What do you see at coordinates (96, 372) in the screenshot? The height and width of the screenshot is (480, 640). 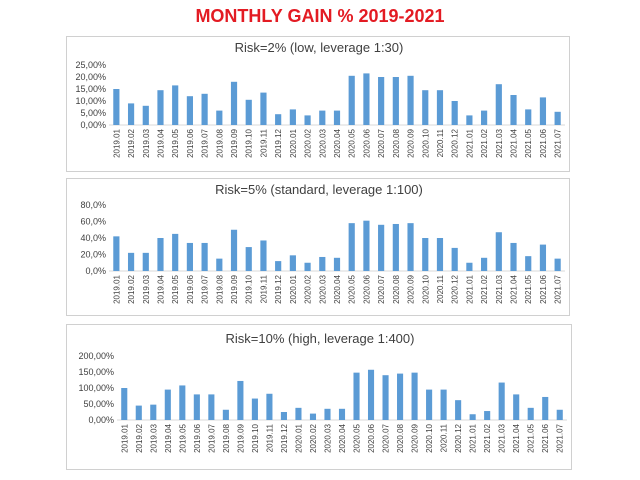 I see `y-tick-label: 150,00%` at bounding box center [96, 372].